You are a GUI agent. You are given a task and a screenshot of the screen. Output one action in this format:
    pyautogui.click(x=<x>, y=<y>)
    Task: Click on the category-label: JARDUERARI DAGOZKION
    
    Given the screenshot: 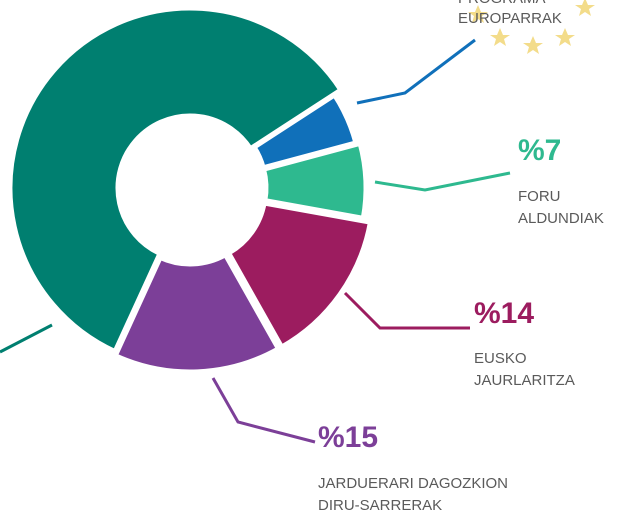 What is the action you would take?
    pyautogui.click(x=413, y=483)
    